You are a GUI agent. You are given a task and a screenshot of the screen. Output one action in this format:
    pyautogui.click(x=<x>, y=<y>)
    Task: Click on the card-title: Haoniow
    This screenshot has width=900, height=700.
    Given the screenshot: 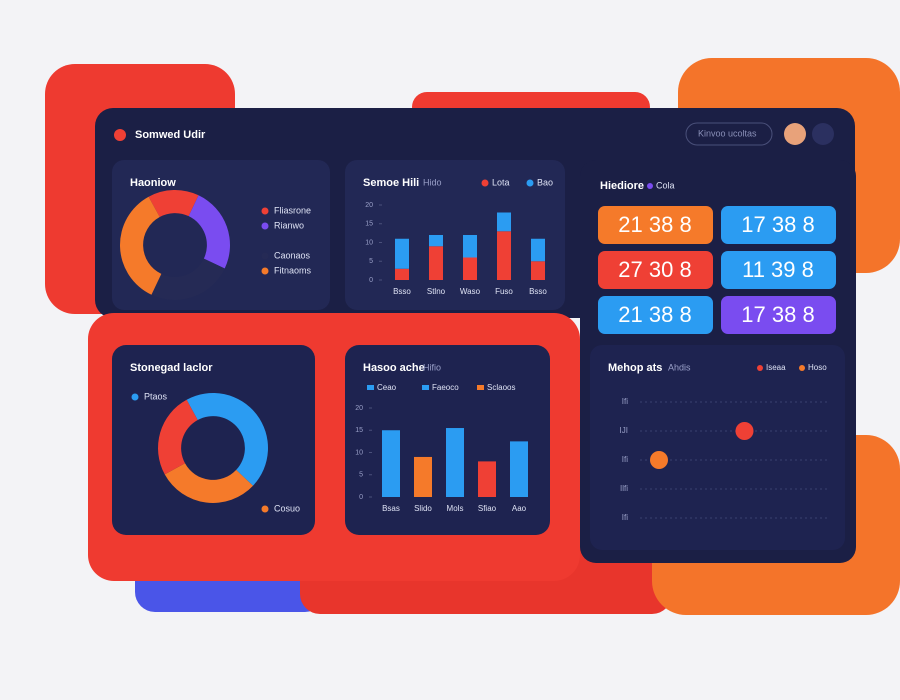 What is the action you would take?
    pyautogui.click(x=153, y=183)
    